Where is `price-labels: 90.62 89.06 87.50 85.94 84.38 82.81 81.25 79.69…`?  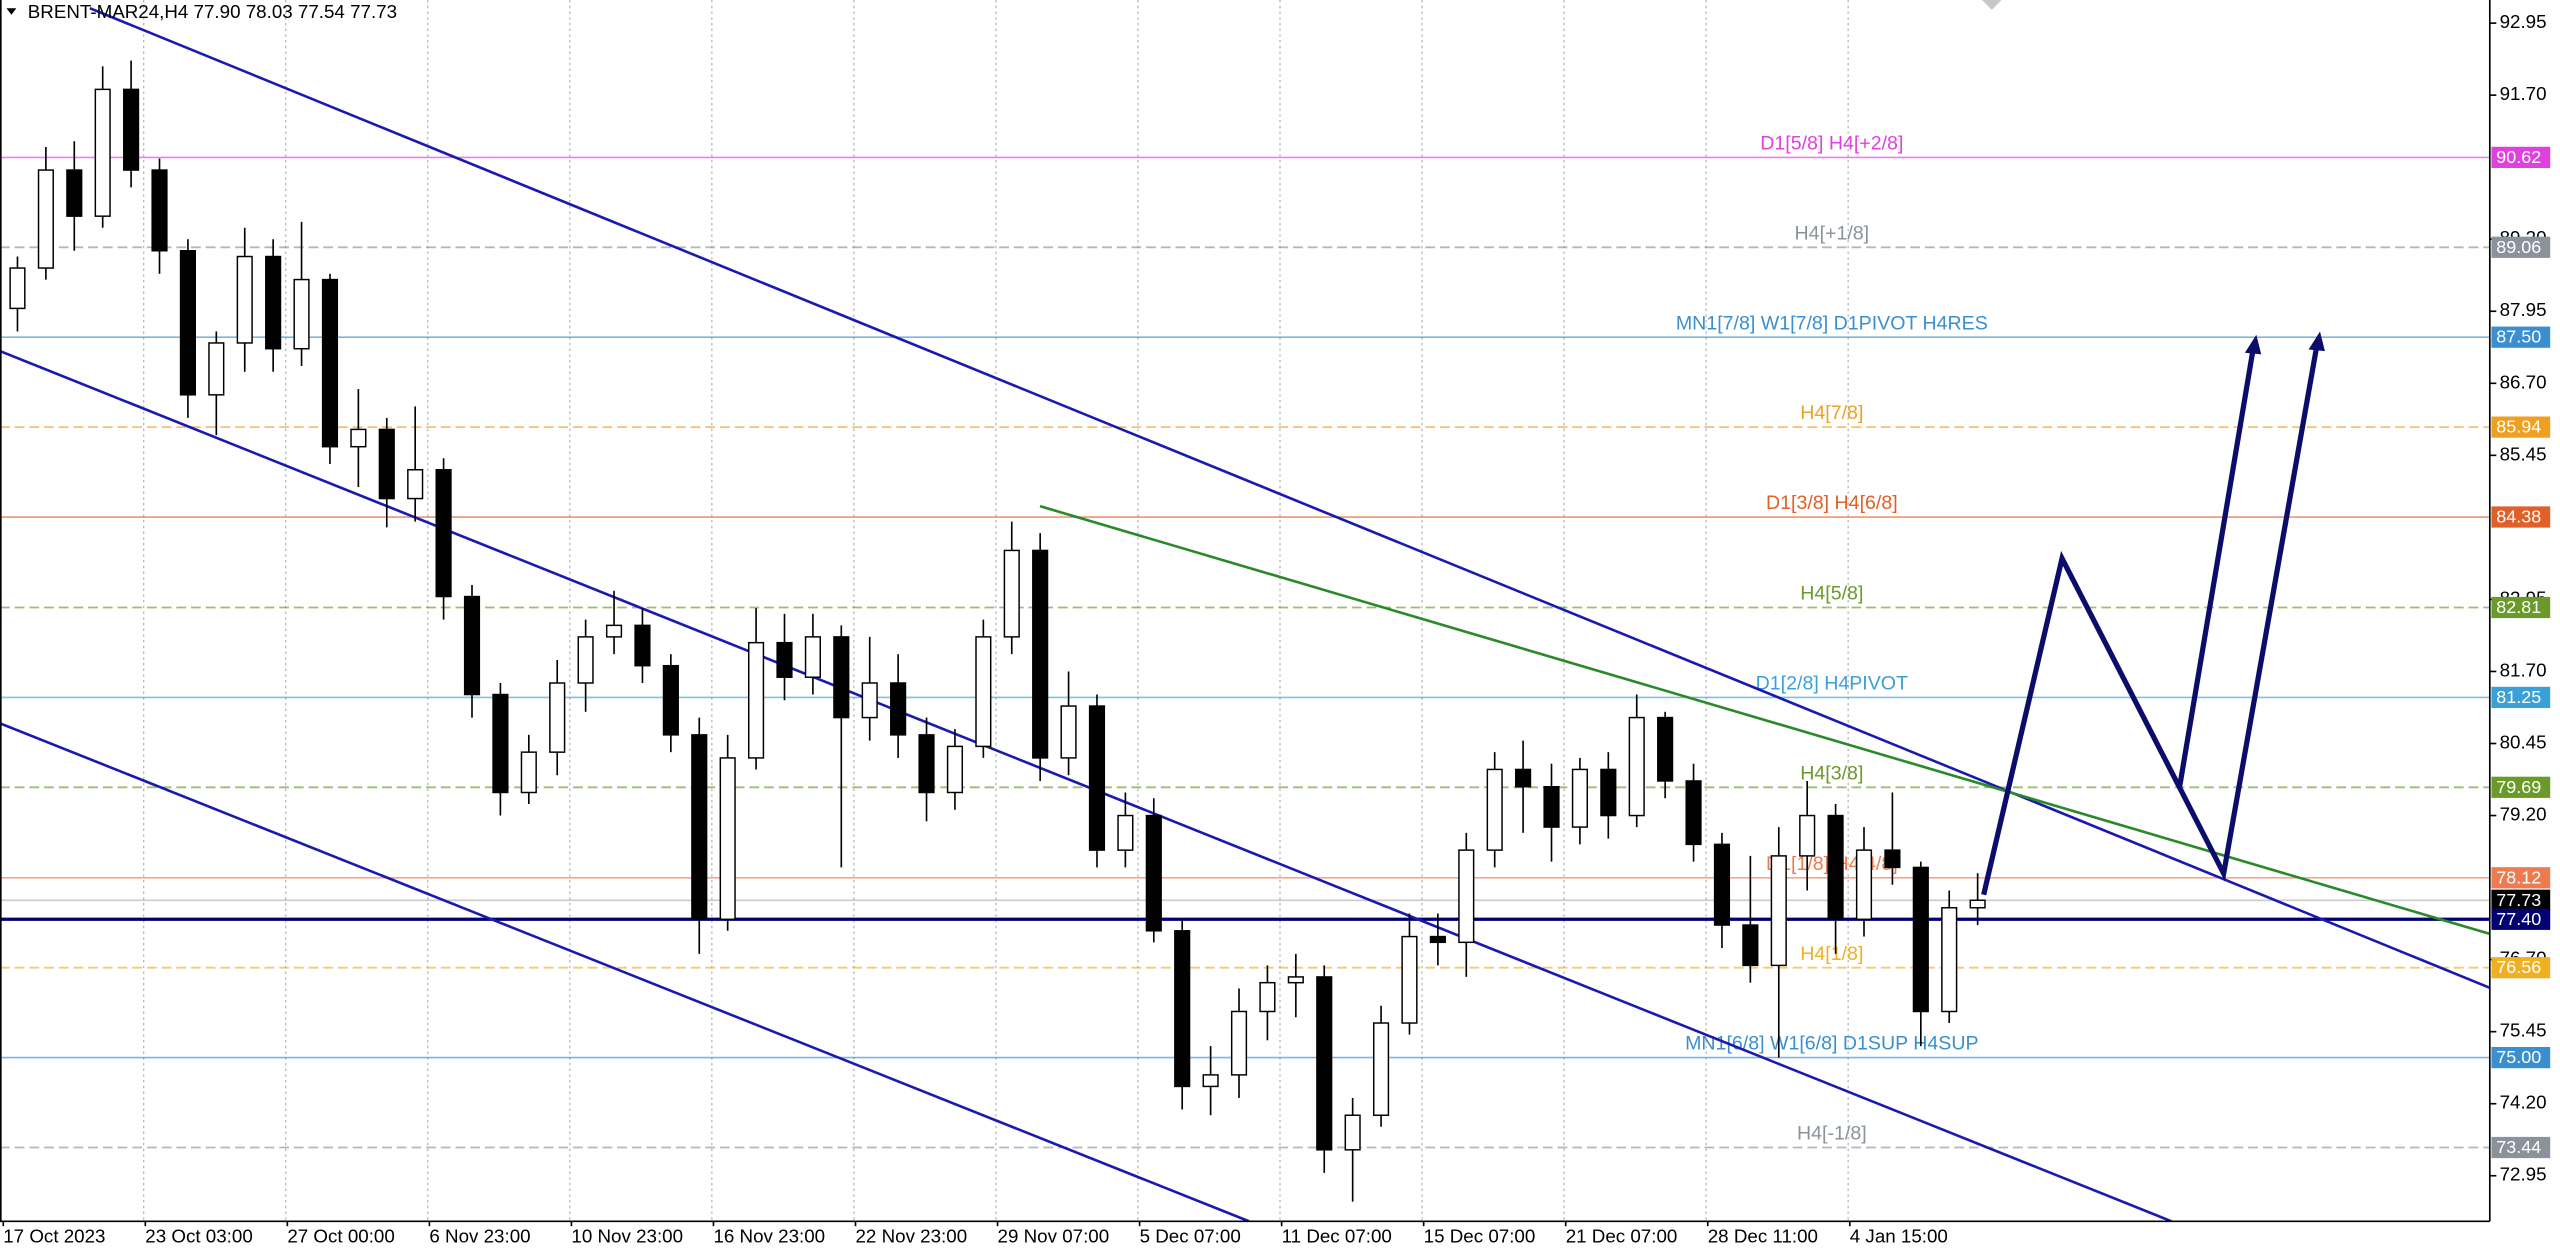 price-labels: 90.62 89.06 87.50 85.94 84.38 82.81 81.25 79.69… is located at coordinates (2521, 652).